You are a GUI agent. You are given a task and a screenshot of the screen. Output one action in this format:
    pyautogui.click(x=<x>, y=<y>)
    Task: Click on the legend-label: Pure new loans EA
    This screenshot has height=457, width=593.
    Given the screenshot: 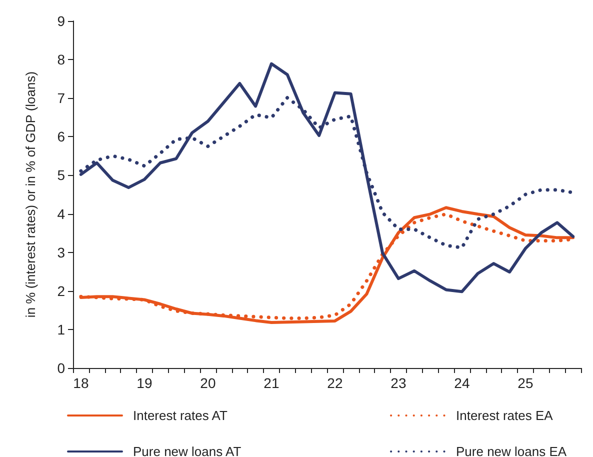 What is the action you would take?
    pyautogui.click(x=511, y=450)
    